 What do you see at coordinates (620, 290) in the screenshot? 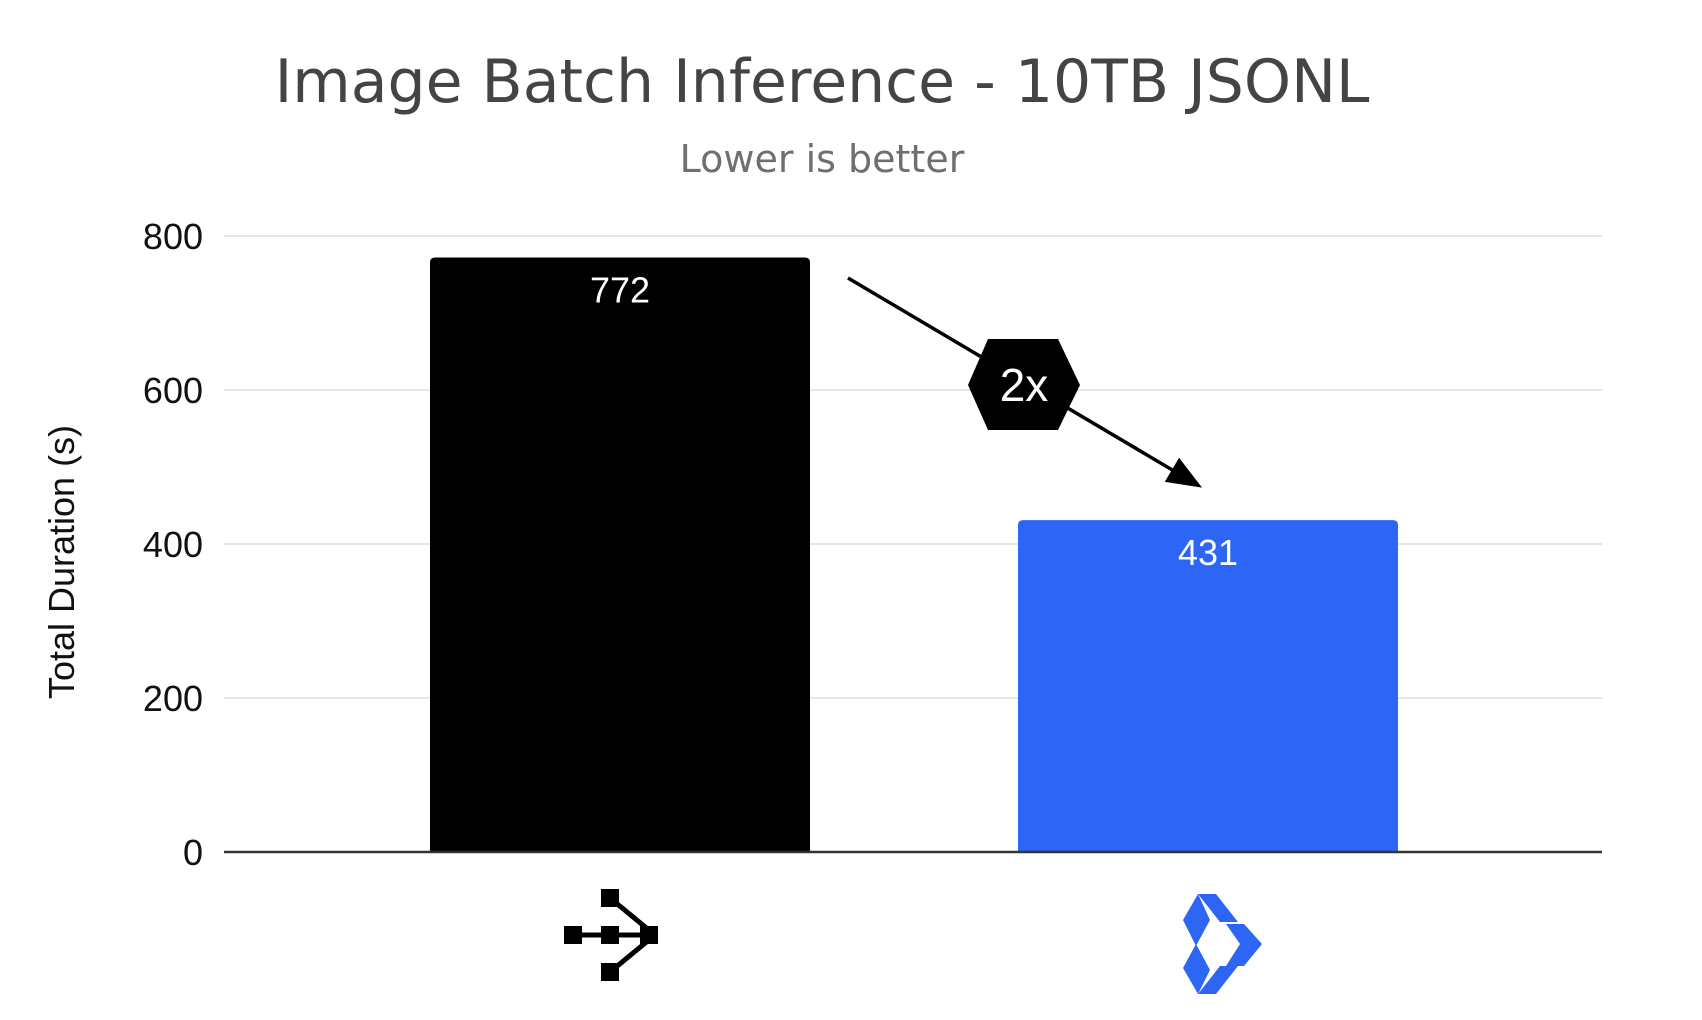
I see `bar-value-label: 772` at bounding box center [620, 290].